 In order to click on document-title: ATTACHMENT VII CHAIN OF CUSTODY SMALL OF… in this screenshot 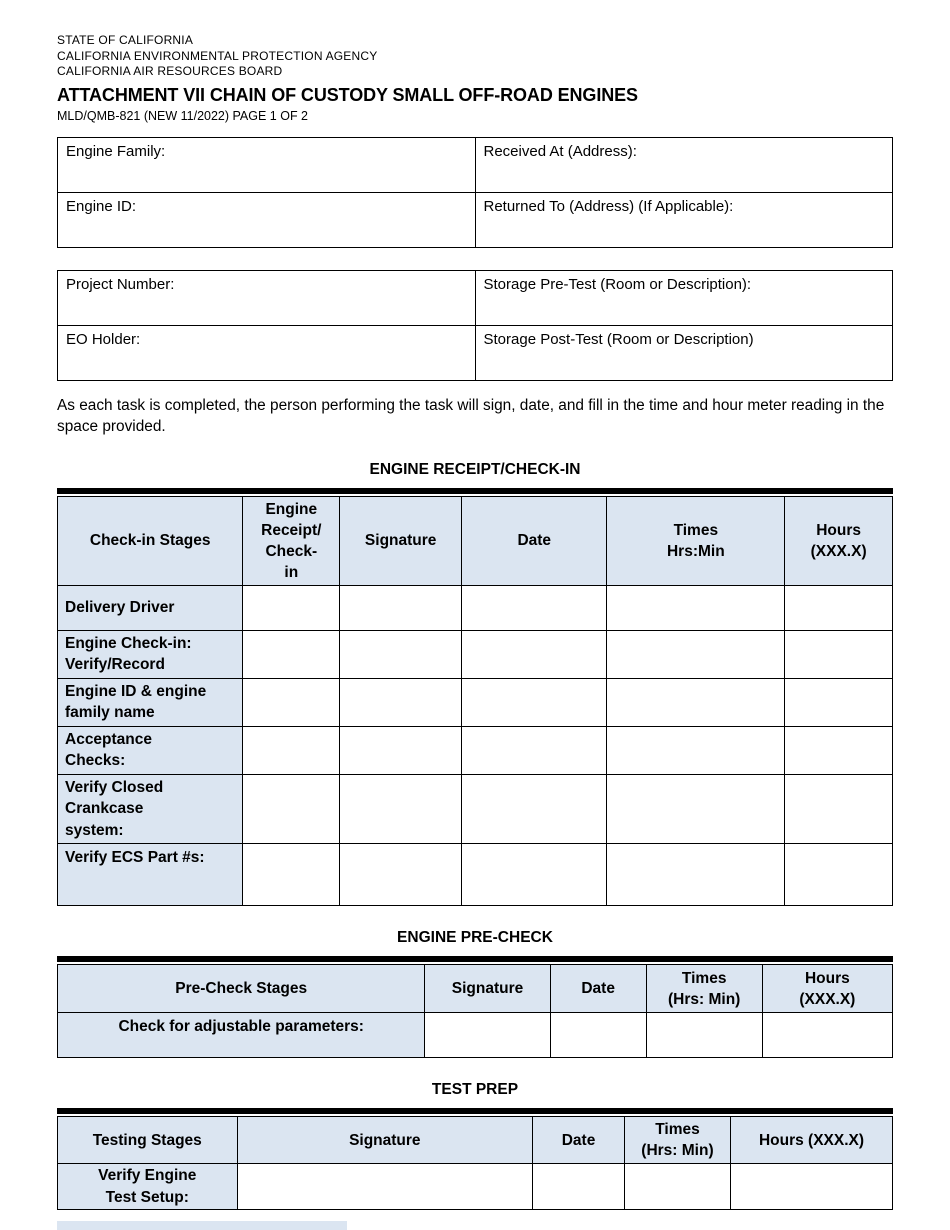, I will do `click(347, 94)`.